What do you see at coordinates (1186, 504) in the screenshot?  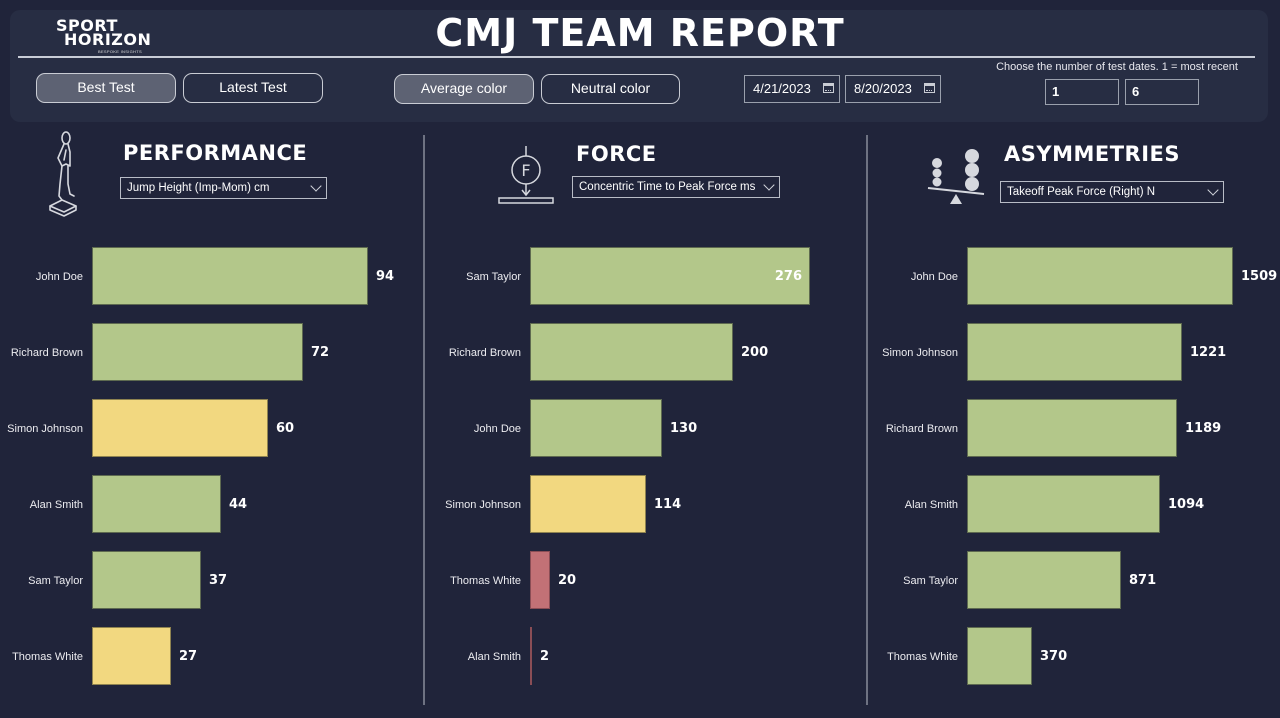 I see `bar-value-label: 1094` at bounding box center [1186, 504].